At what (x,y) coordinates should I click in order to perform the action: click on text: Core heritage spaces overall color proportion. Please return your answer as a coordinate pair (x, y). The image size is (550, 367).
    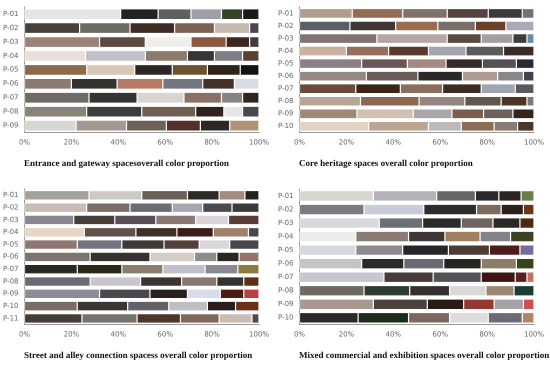
    Looking at the image, I should click on (386, 163).